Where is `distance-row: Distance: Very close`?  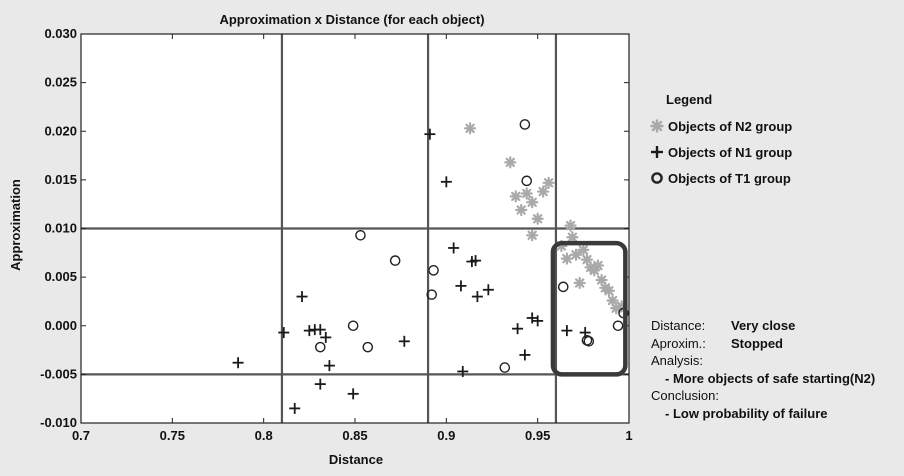
distance-row: Distance: Very close is located at coordinates (763, 326).